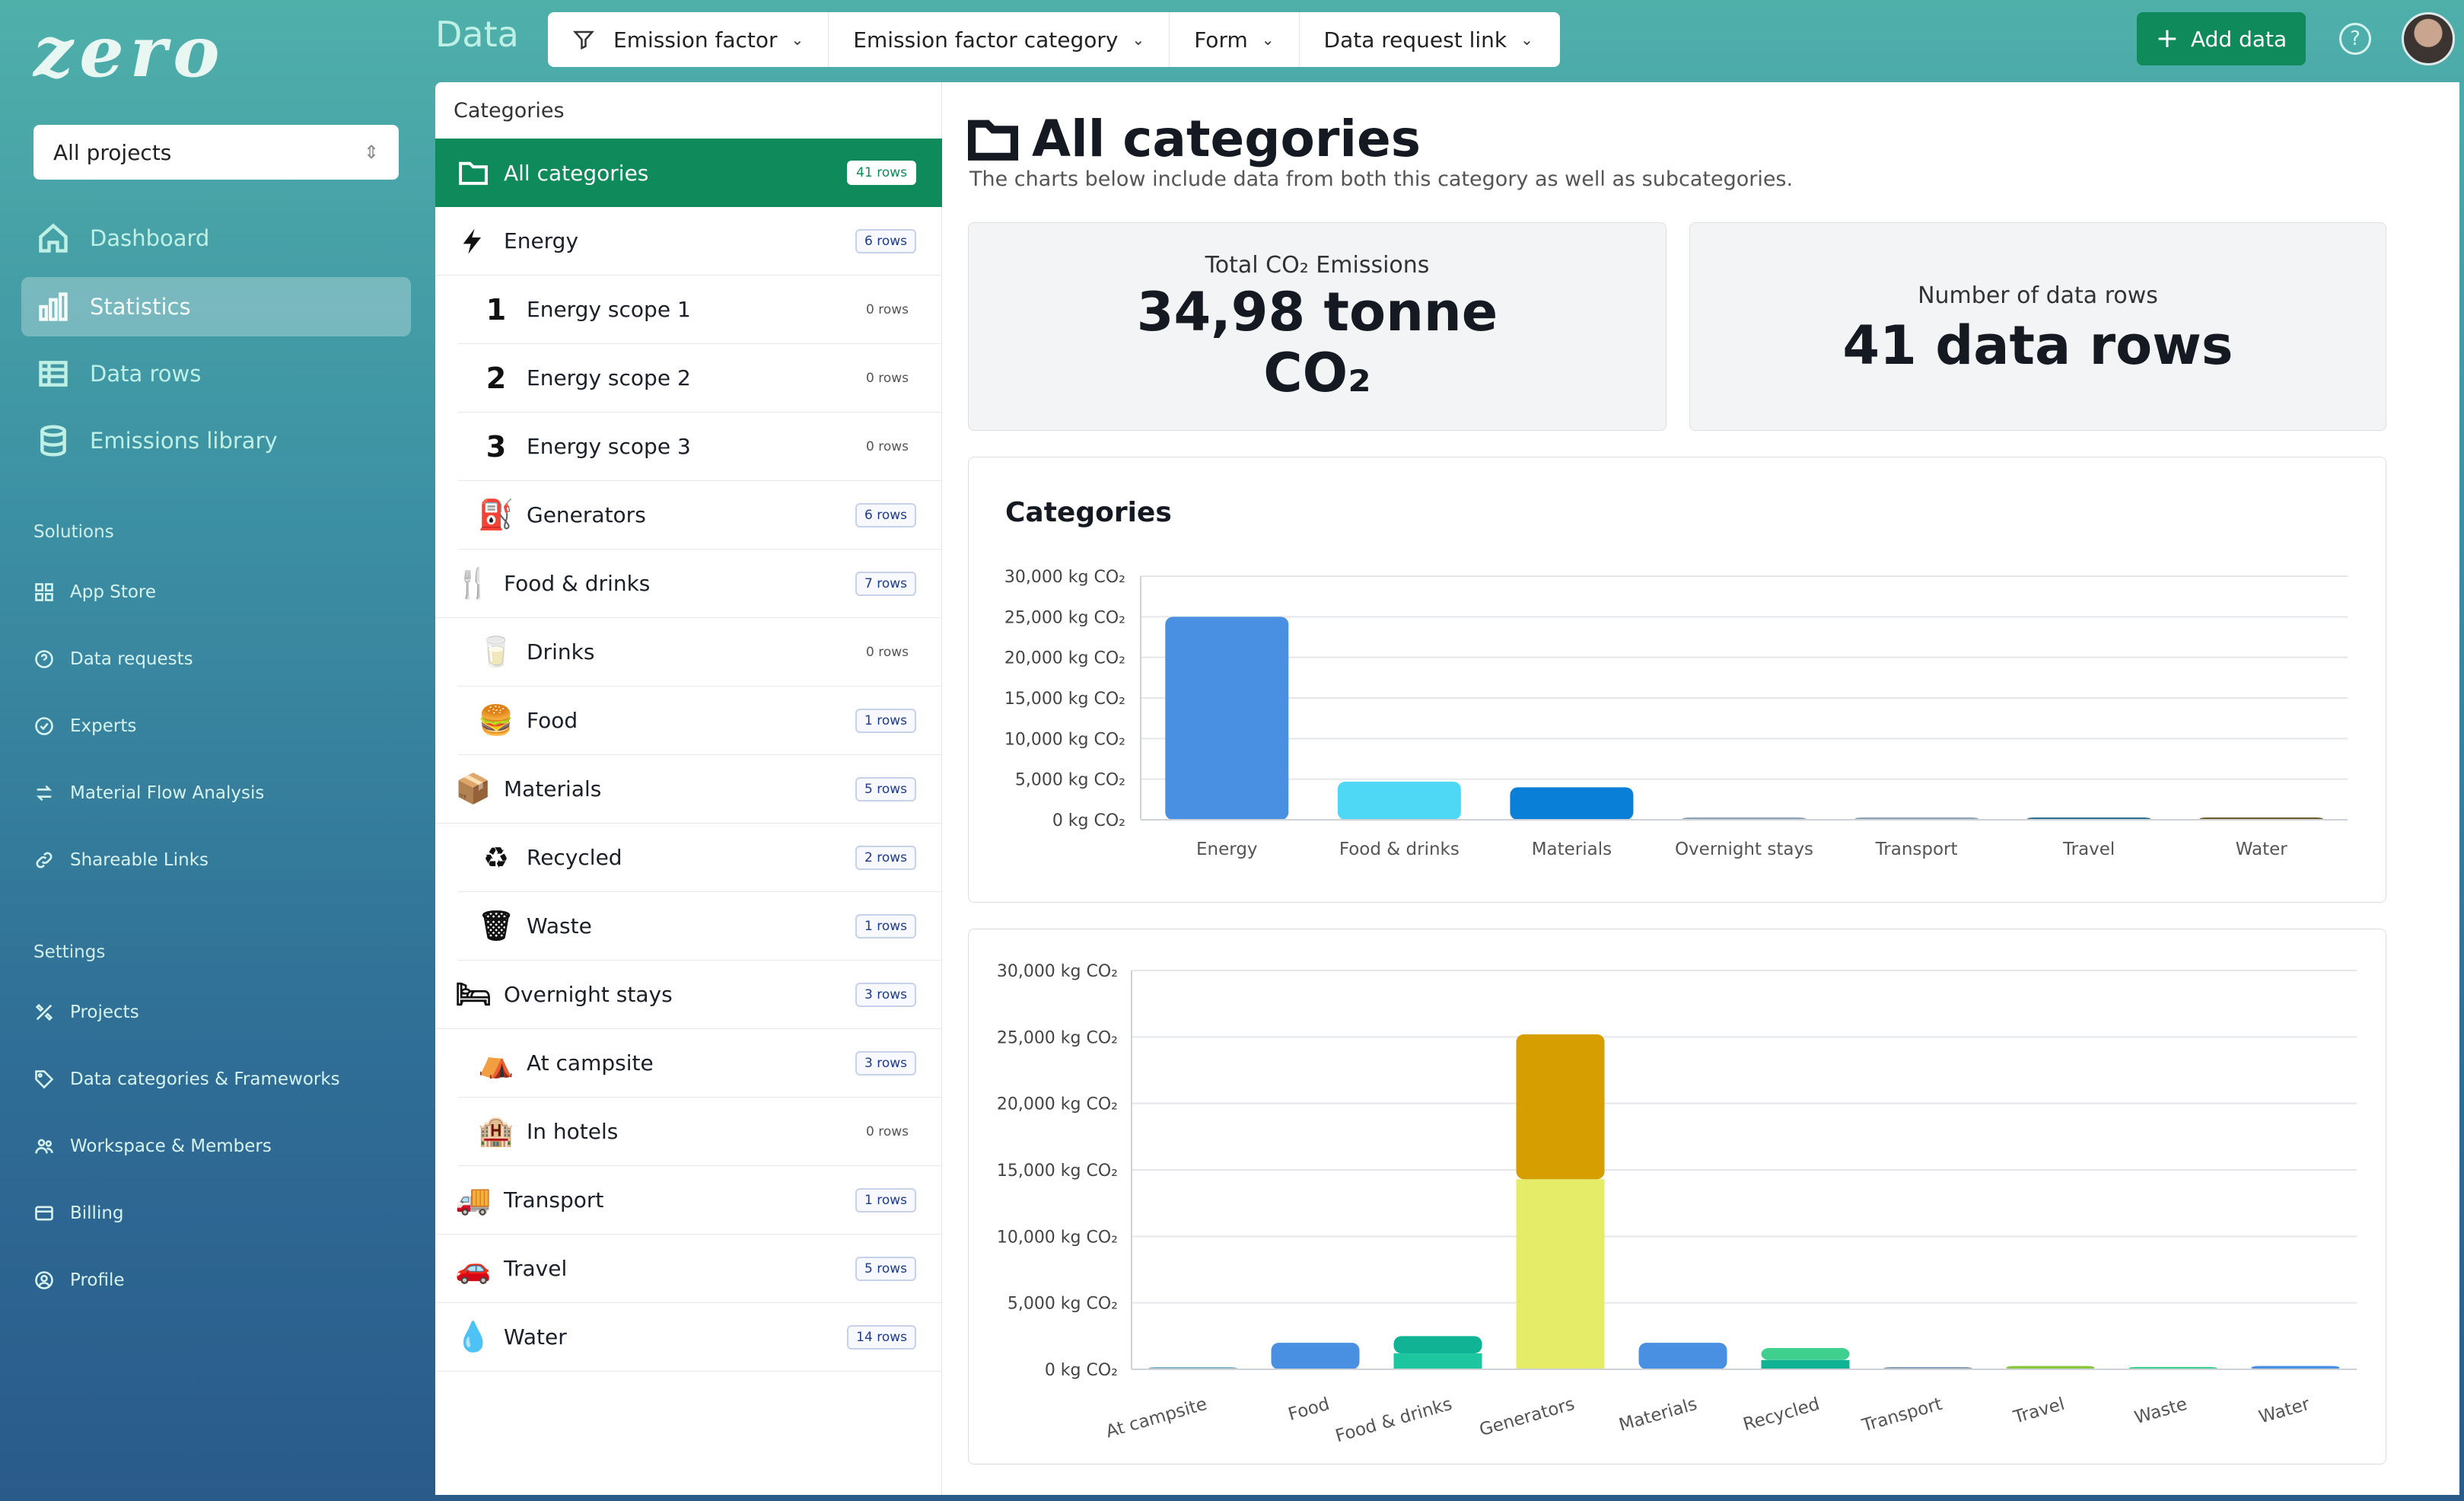 This screenshot has height=1501, width=2464. Describe the element at coordinates (2428, 38) in the screenshot. I see `avatar` at that location.